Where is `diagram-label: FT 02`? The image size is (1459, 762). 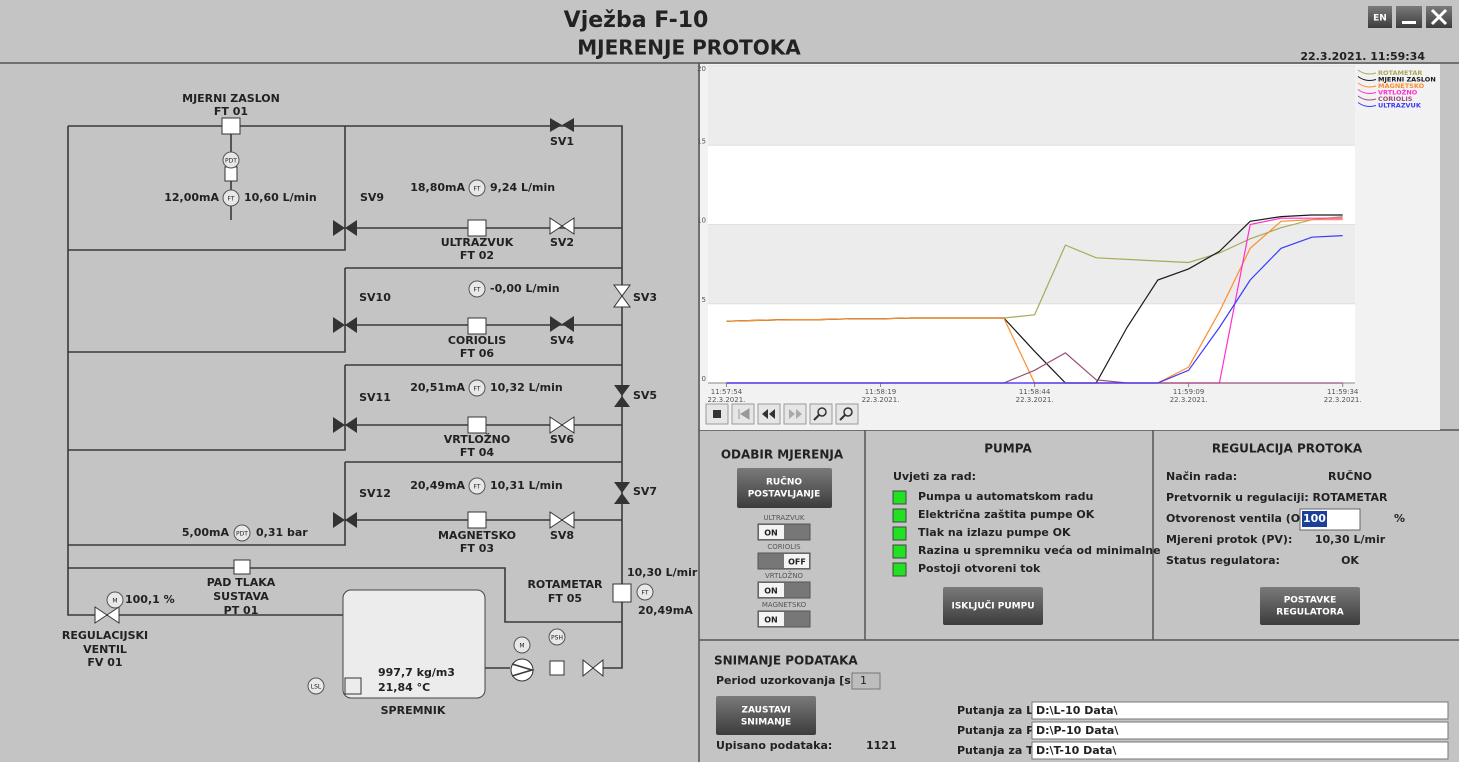 diagram-label: FT 02 is located at coordinates (477, 255).